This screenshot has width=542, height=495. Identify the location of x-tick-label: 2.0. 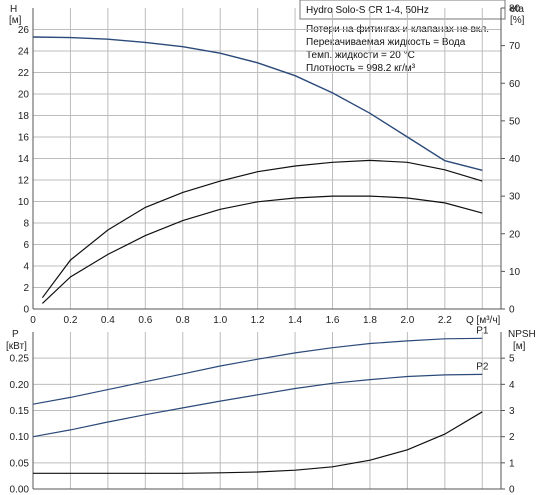
(407, 320).